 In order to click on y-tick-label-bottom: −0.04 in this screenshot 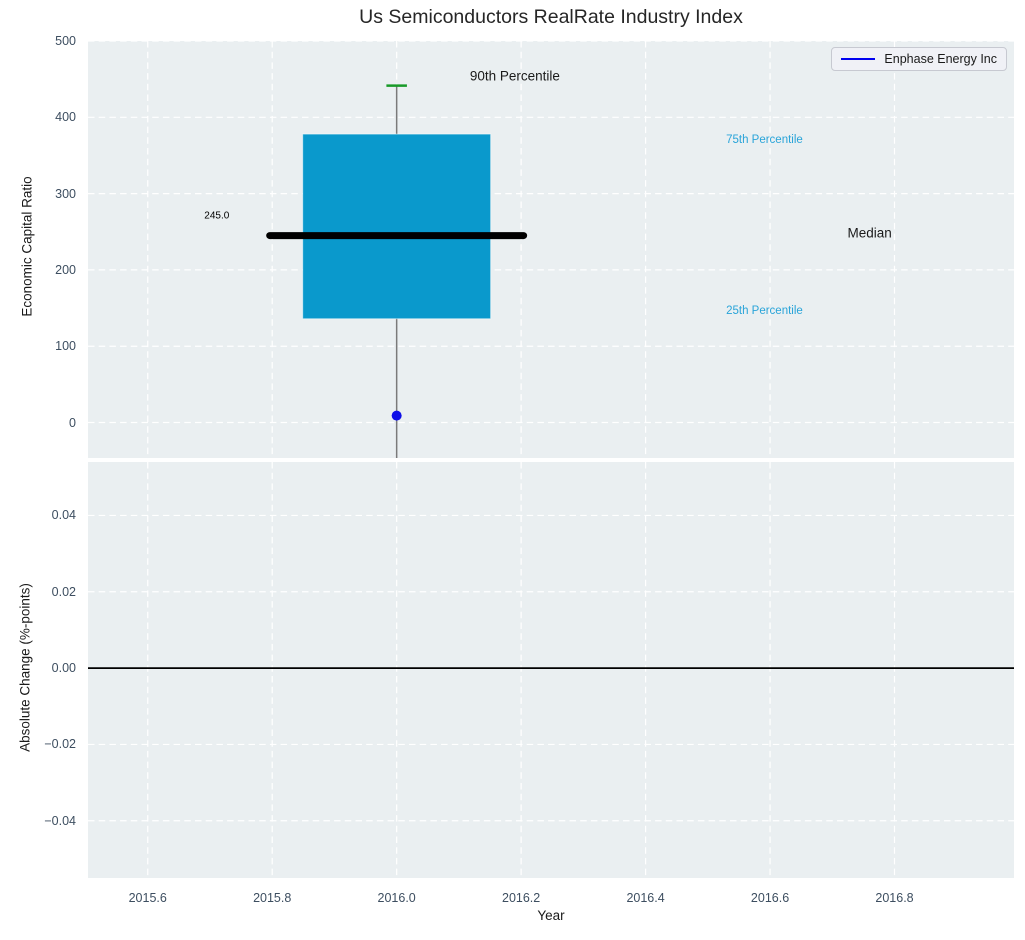, I will do `click(60, 820)`.